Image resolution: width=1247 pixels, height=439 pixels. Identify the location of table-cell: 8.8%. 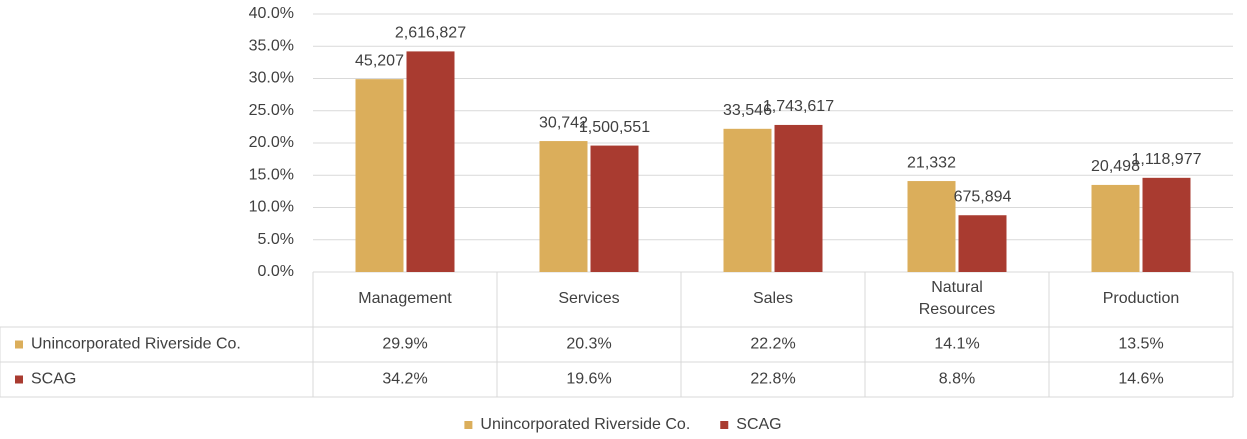
(957, 379).